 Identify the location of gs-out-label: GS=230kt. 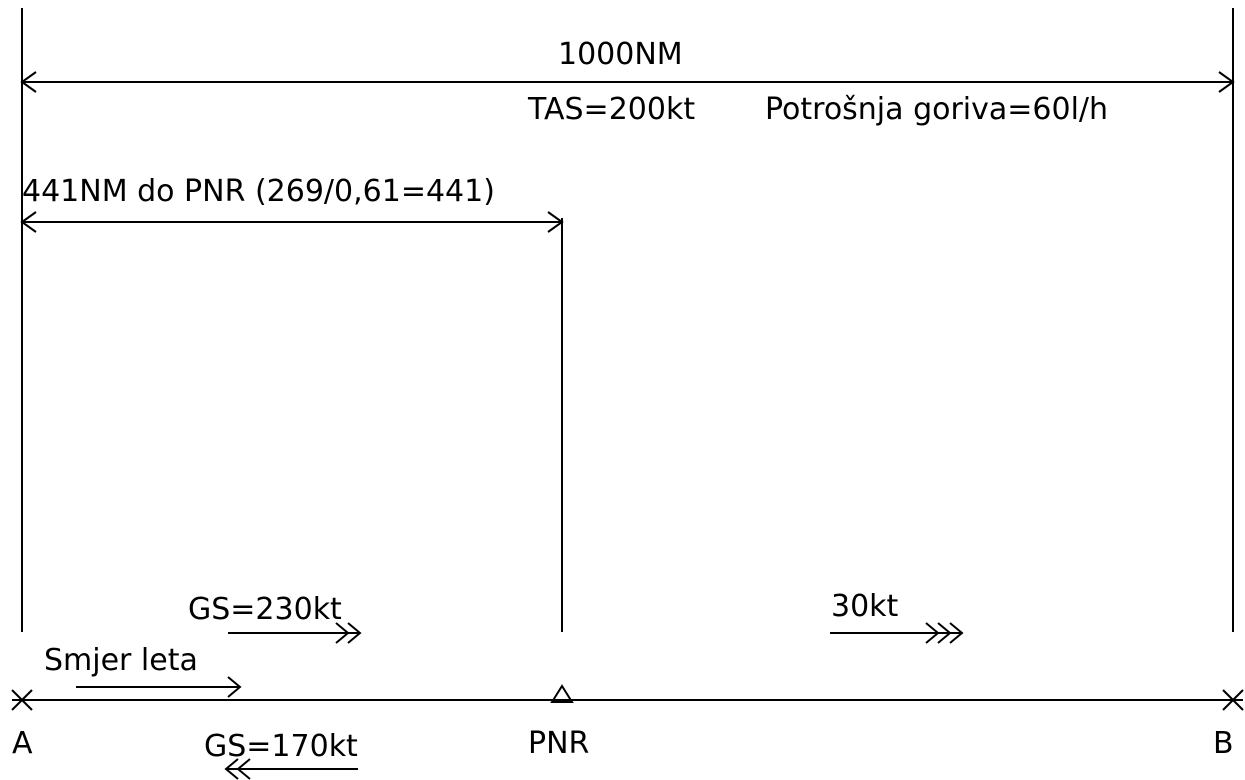
(265, 609).